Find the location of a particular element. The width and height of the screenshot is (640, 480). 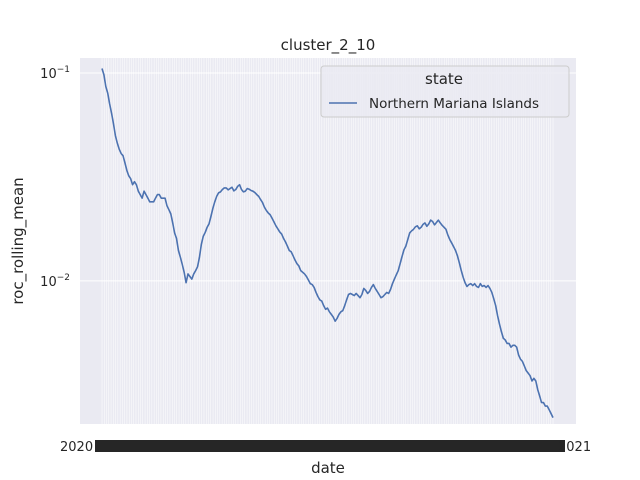

y-axis-label: roc_rolling_mean is located at coordinates (18, 240).